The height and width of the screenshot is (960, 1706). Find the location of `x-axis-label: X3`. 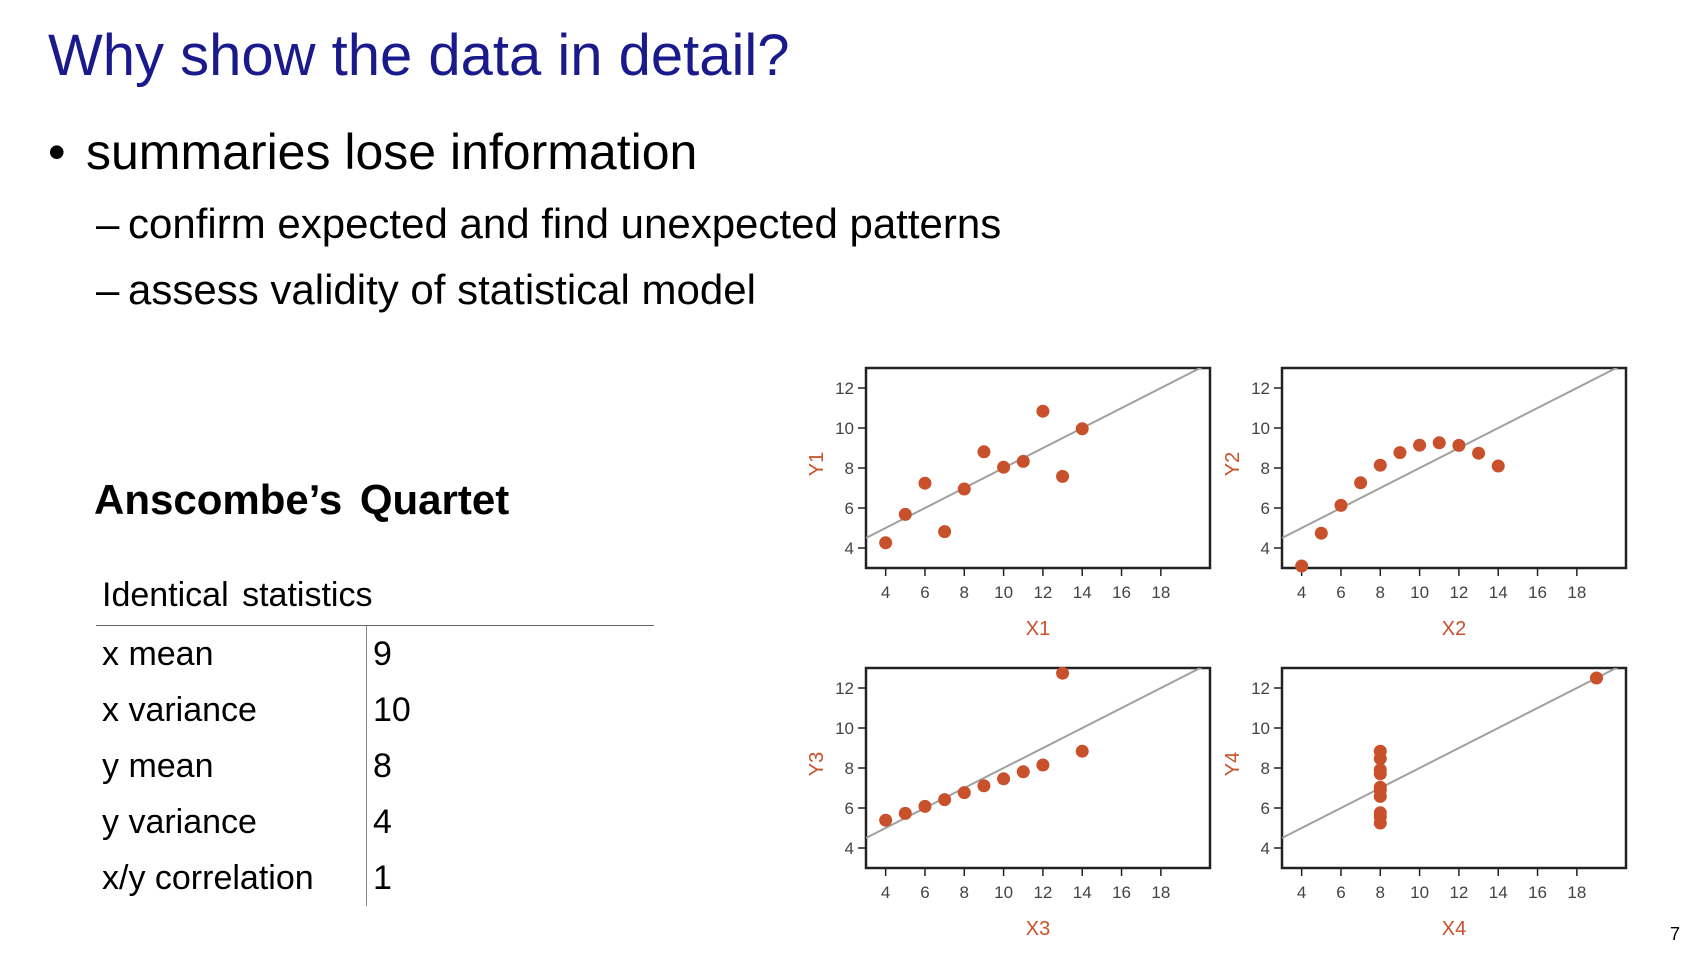

x-axis-label: X3 is located at coordinates (1038, 929).